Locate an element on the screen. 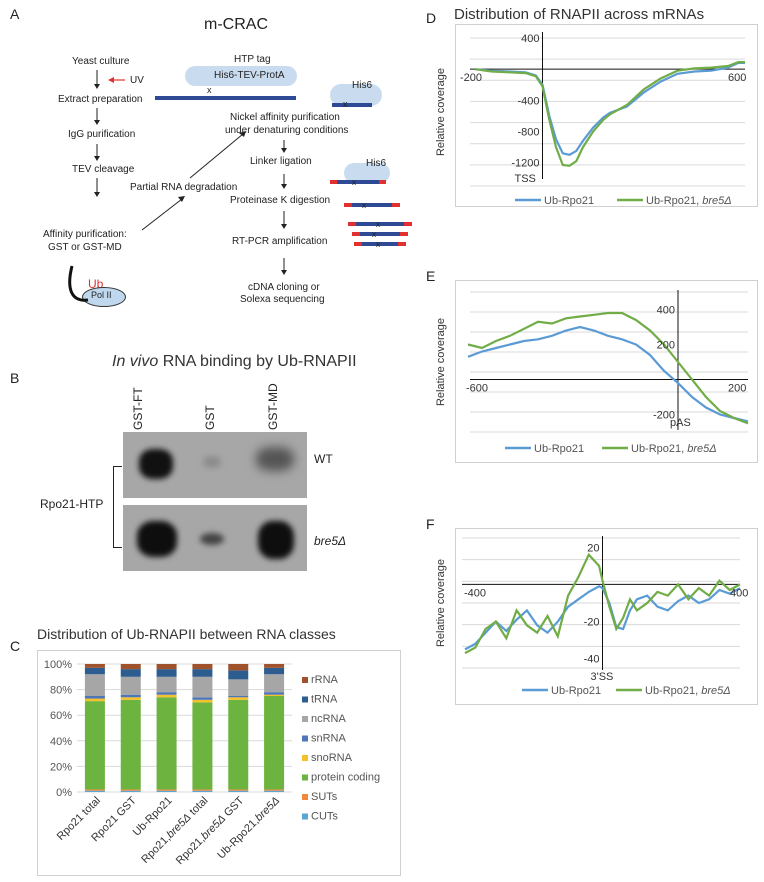 This screenshot has width=764, height=882. step-cdna-2: Solexa sequencing is located at coordinates (282, 299).